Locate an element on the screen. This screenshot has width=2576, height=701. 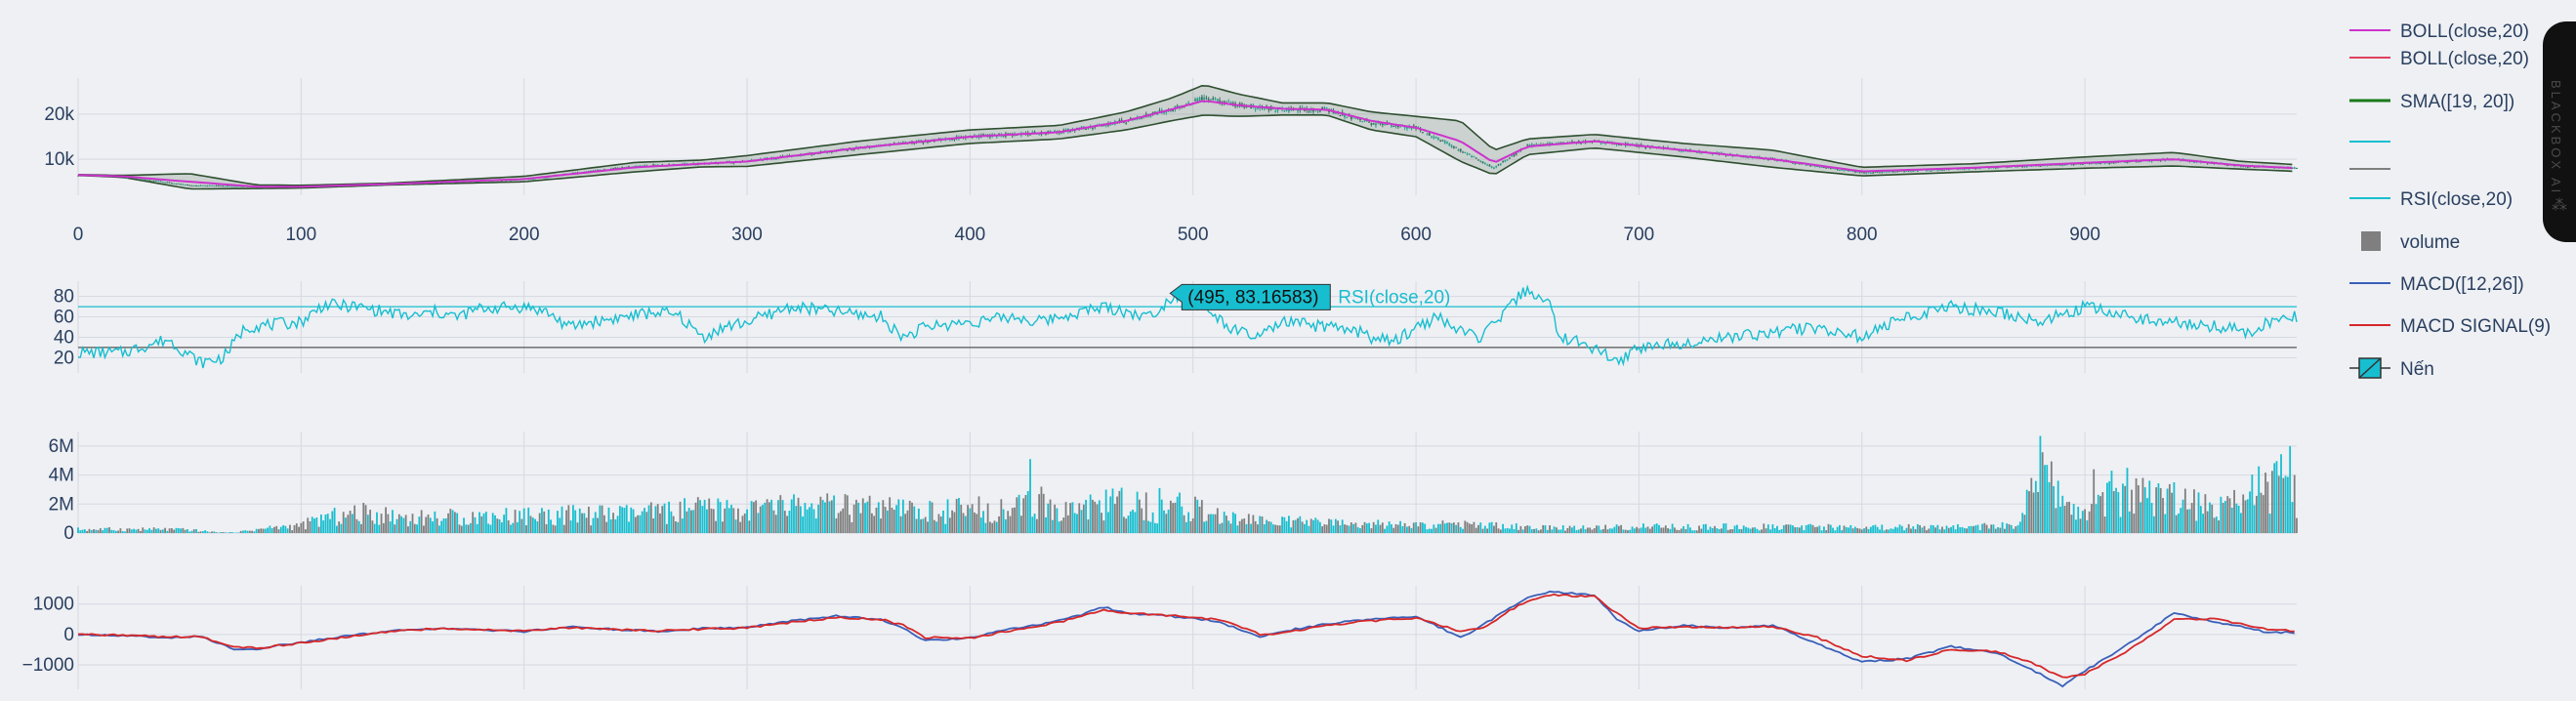
y-tick-label: 60 is located at coordinates (64, 318).